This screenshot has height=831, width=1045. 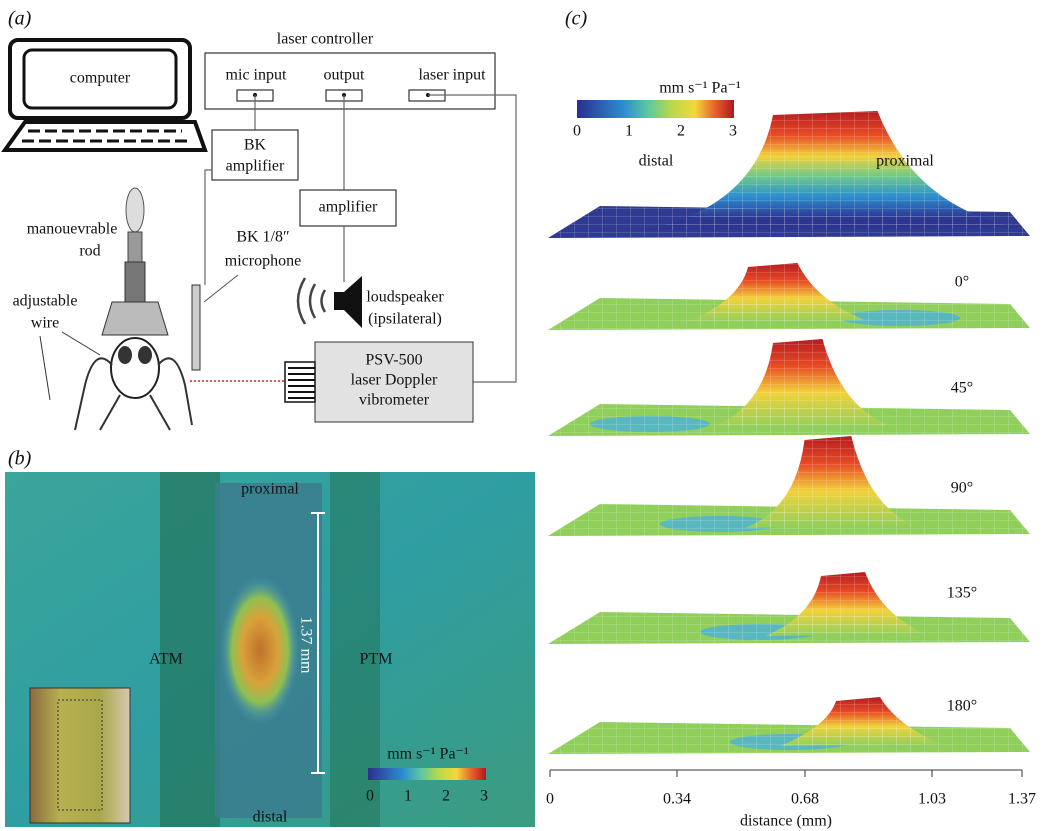 What do you see at coordinates (196, 327) in the screenshot?
I see `microphone` at bounding box center [196, 327].